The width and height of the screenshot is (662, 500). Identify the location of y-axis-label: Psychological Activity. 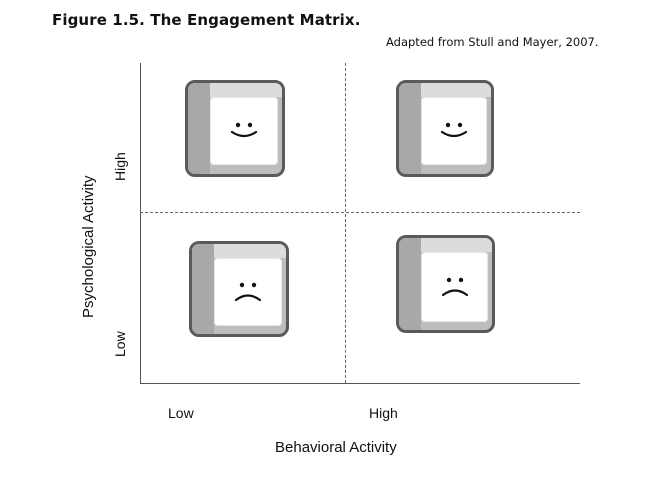
(88, 246).